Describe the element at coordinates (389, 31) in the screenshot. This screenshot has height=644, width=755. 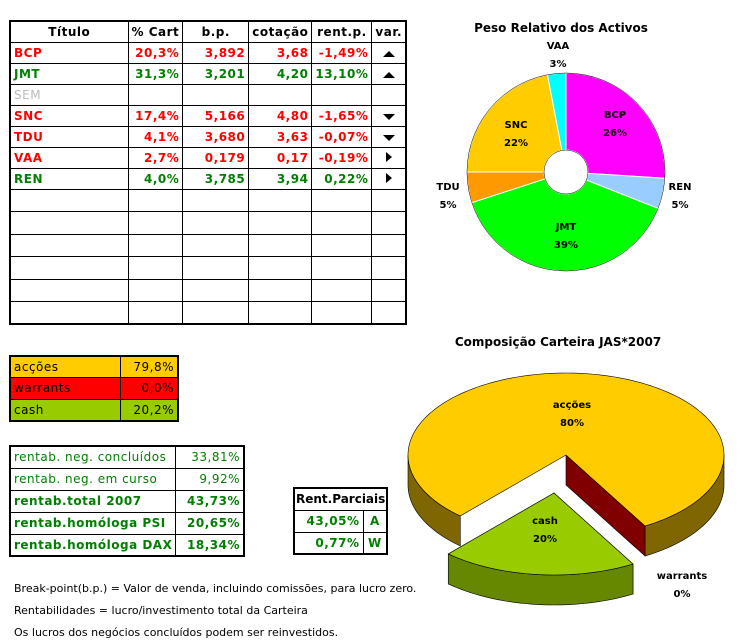
I see `column-header: var.` at that location.